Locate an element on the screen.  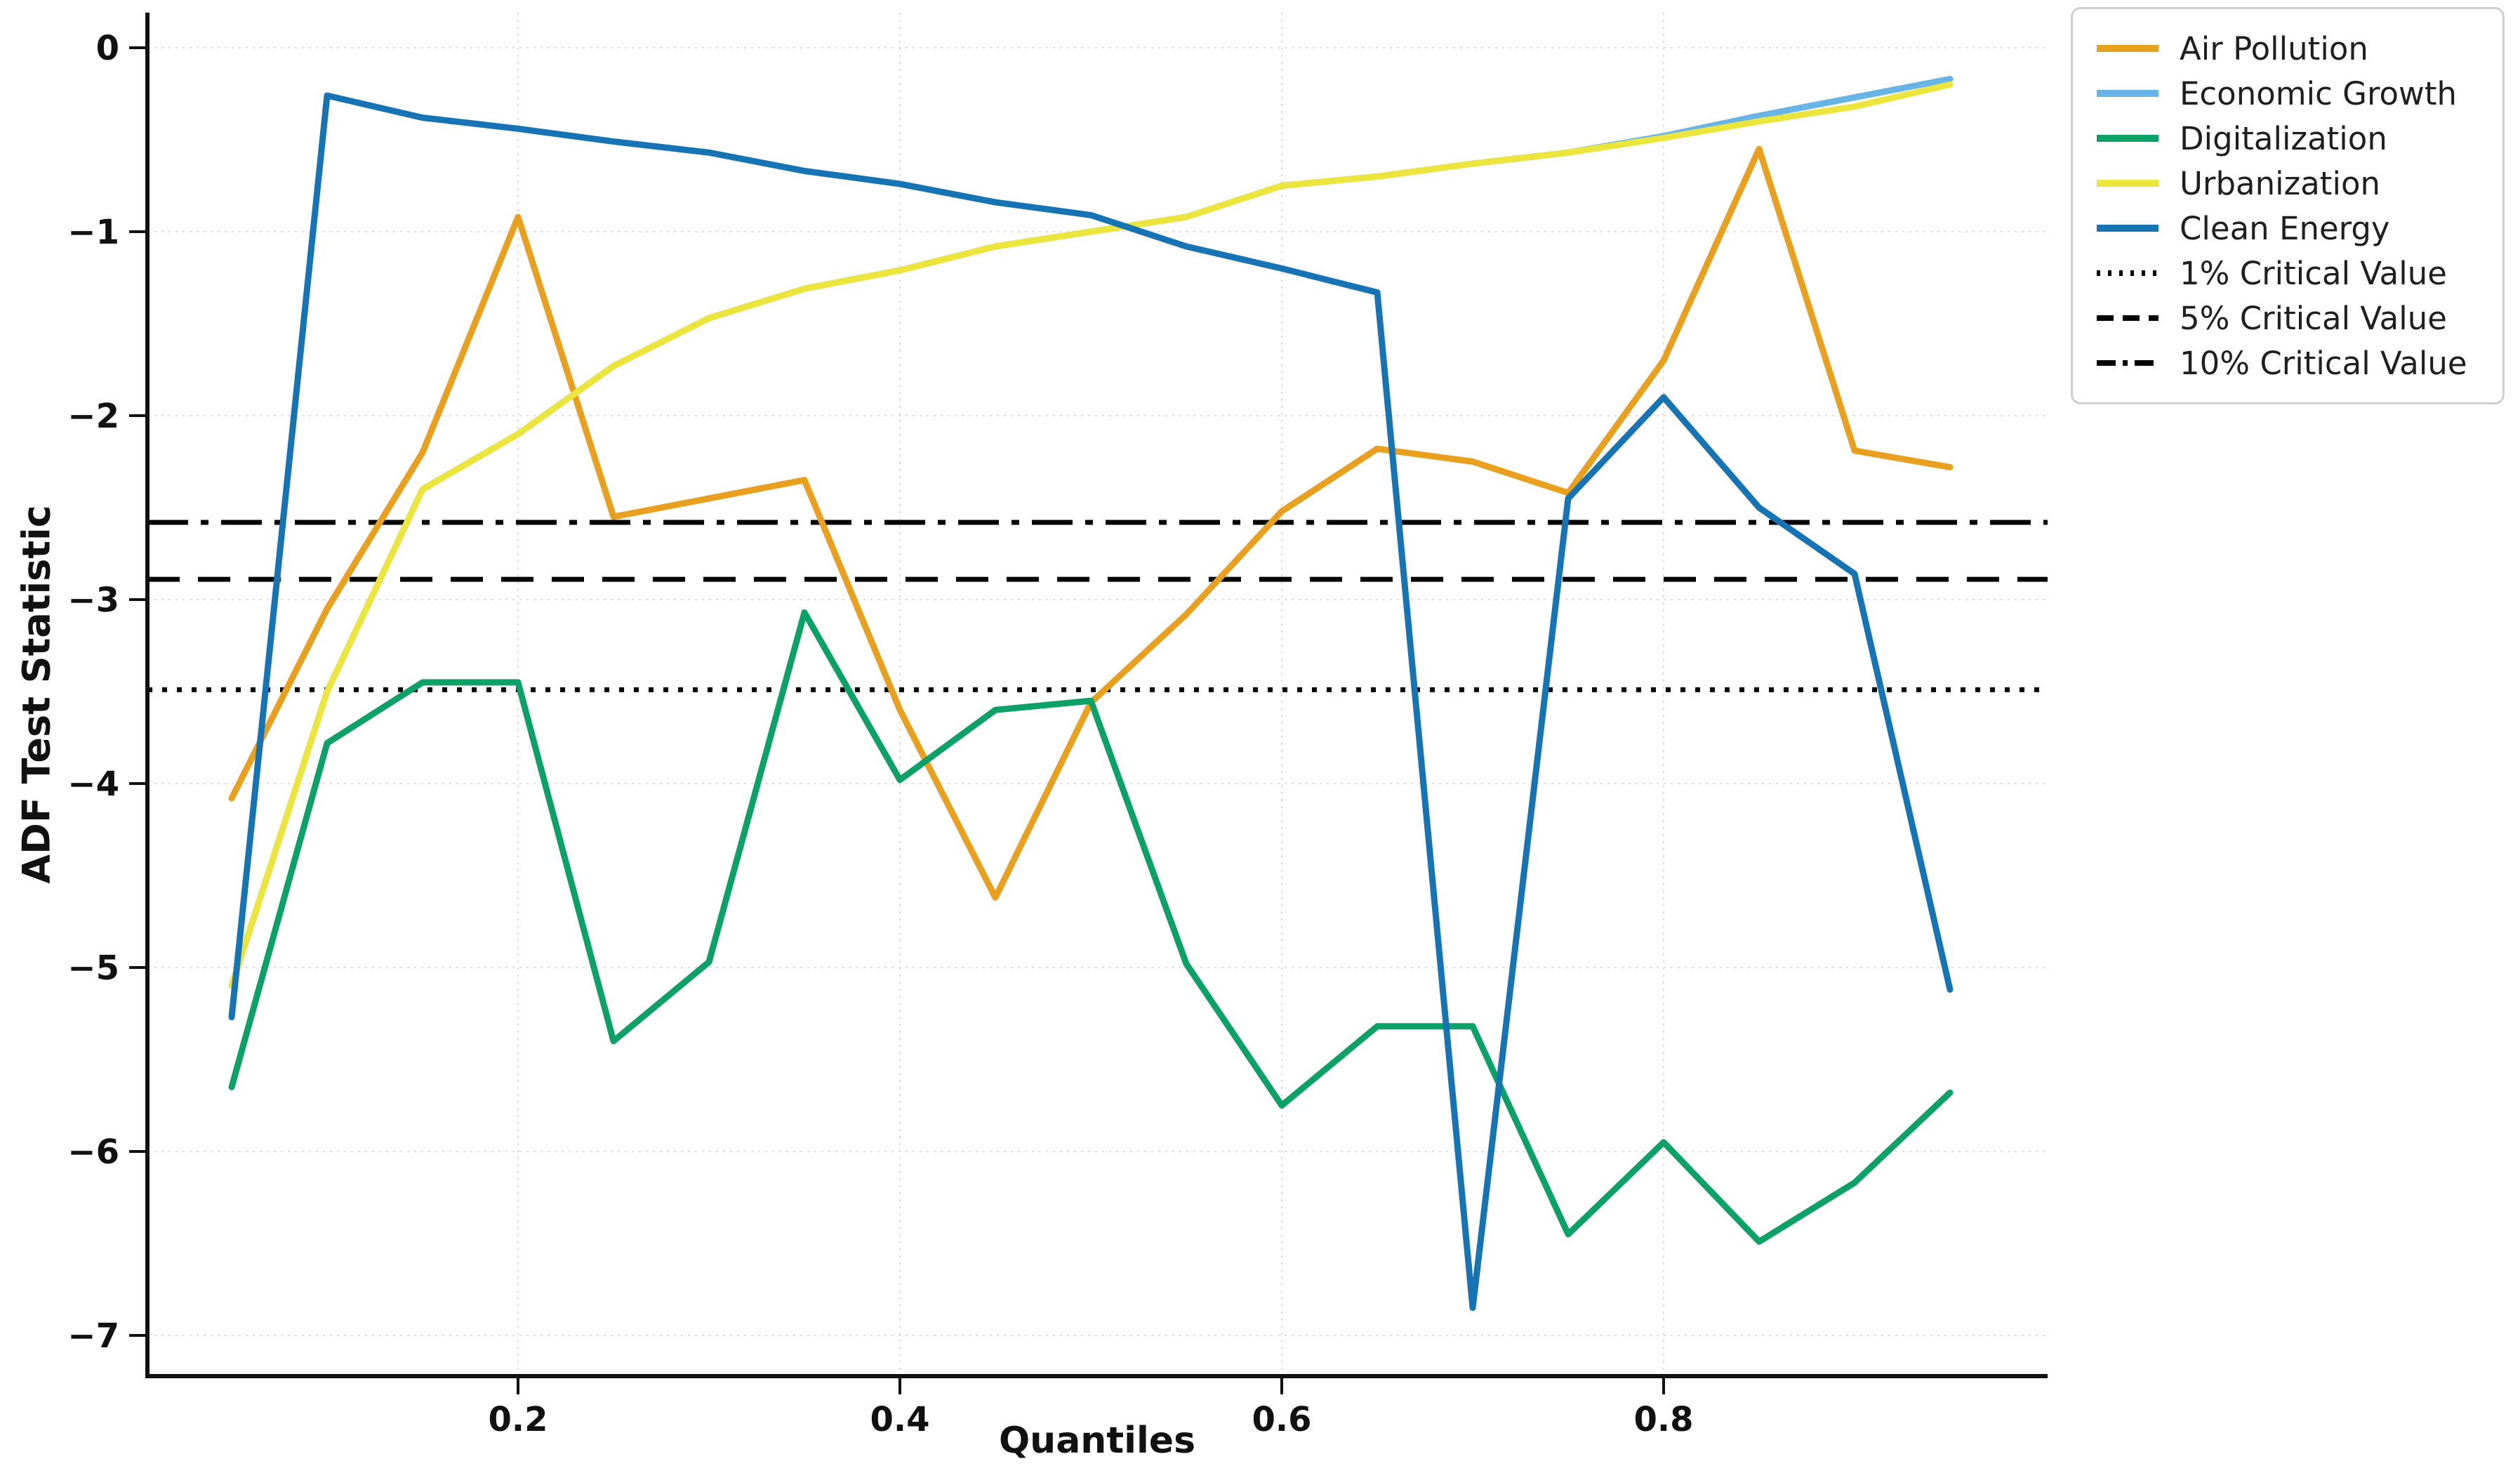
legend-item-clean-energy: Clean Energy is located at coordinates (2294, 229).